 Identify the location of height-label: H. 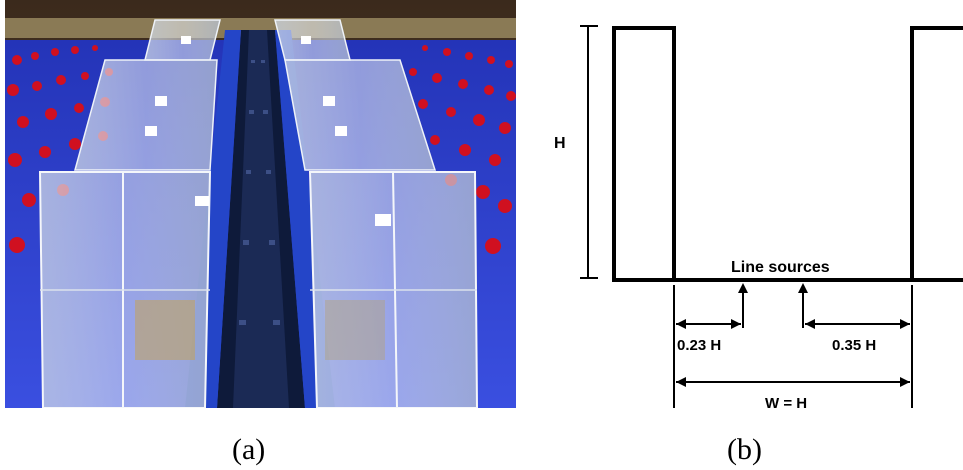
(560, 143).